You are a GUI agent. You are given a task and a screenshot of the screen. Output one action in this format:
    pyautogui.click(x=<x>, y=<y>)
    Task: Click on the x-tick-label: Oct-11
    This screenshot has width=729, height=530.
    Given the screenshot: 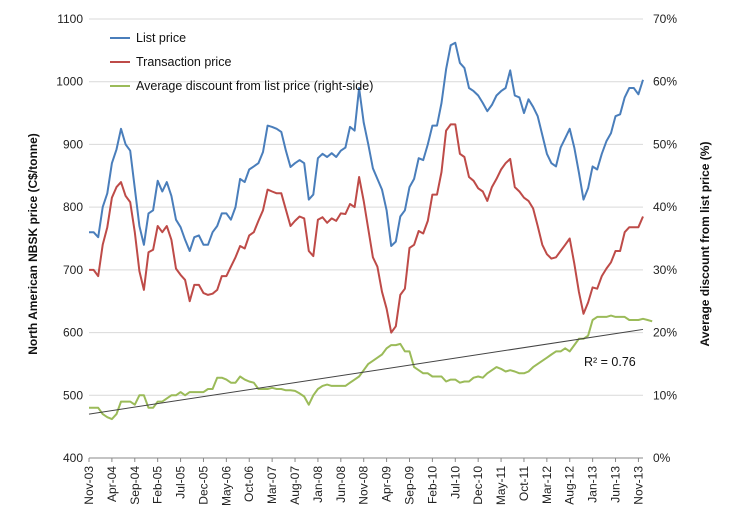 What is the action you would take?
    pyautogui.click(x=524, y=483)
    